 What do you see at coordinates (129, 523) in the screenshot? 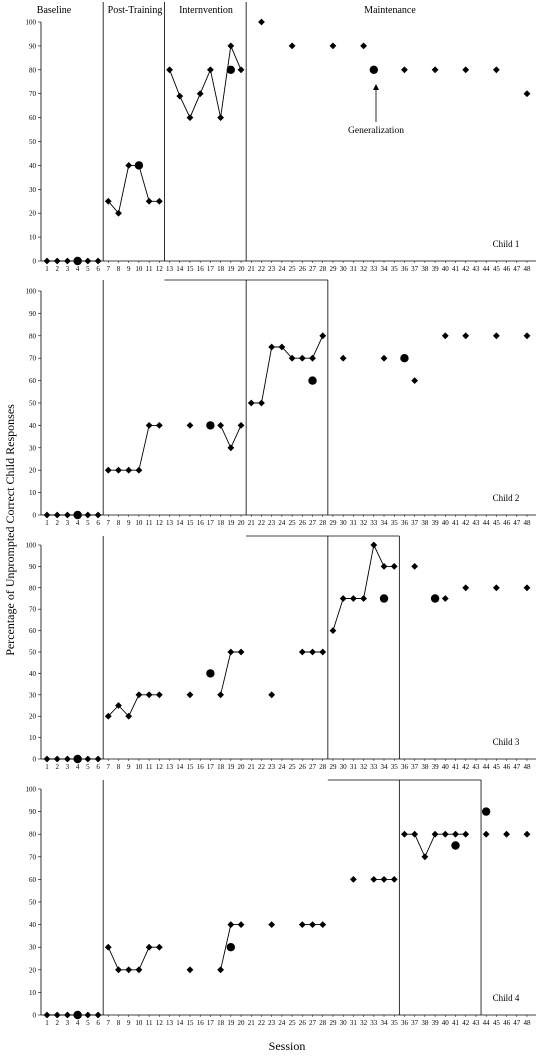
I see `x-tick-label: 9` at bounding box center [129, 523].